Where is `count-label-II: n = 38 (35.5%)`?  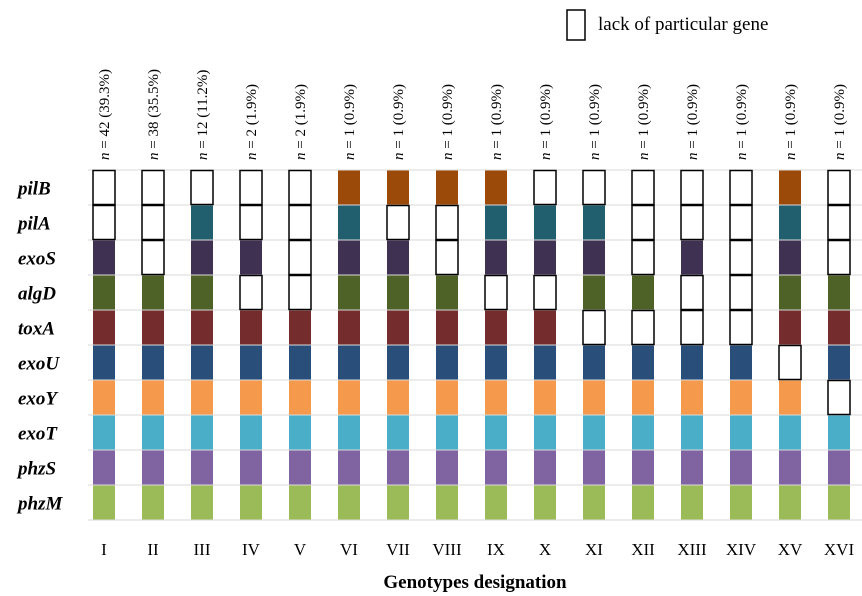 count-label-II: n = 38 (35.5%) is located at coordinates (154, 114).